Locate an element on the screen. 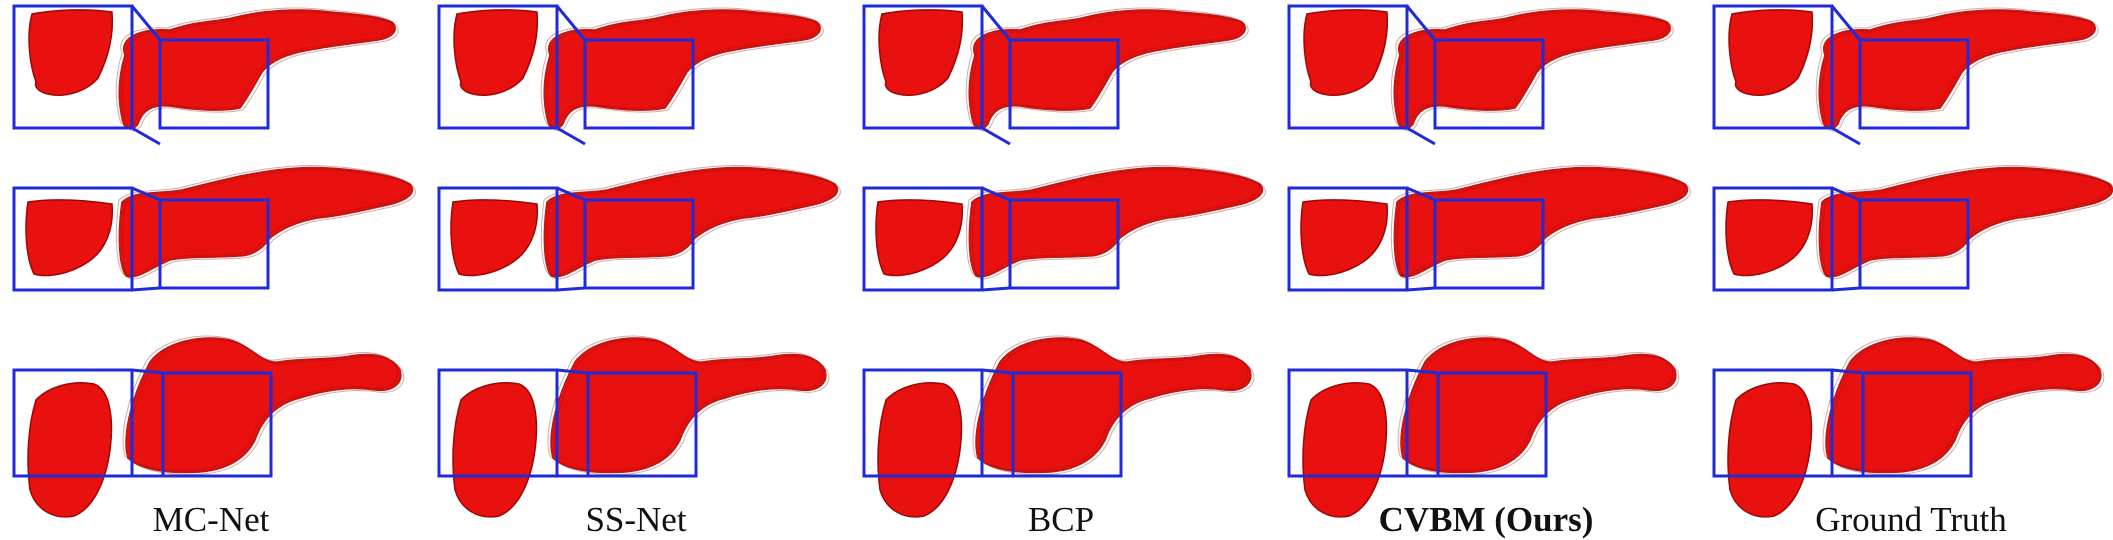  column-caption: SS-Net is located at coordinates (636, 519).